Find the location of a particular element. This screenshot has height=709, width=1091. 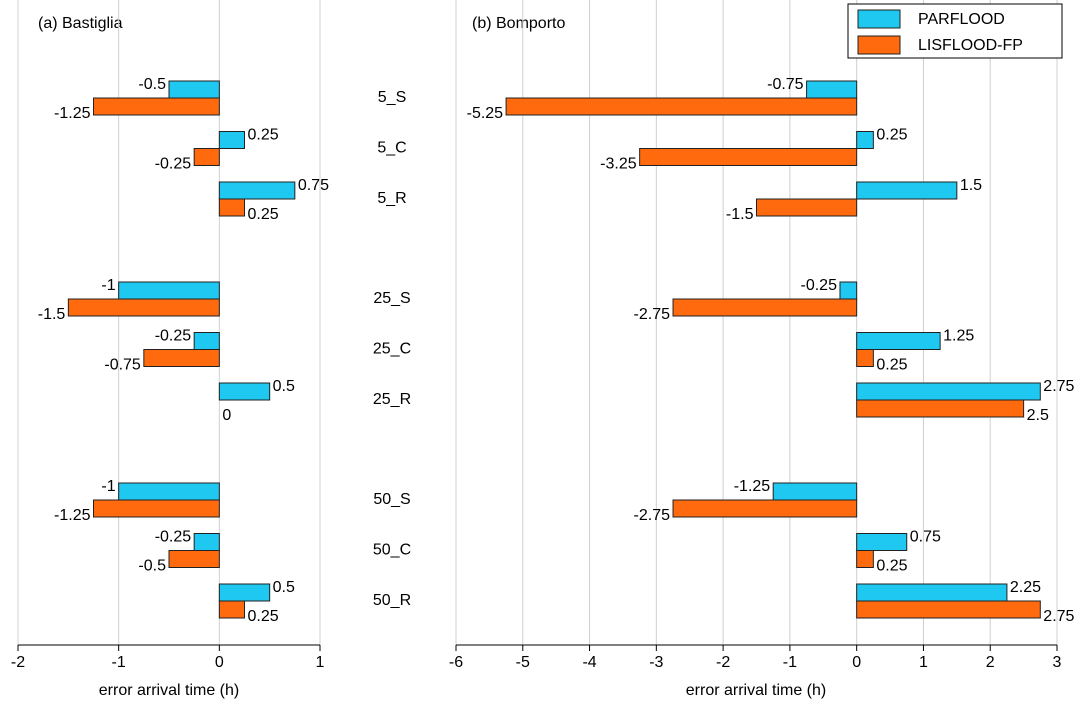

chart-title: (a) Bastiglia is located at coordinates (80, 23).